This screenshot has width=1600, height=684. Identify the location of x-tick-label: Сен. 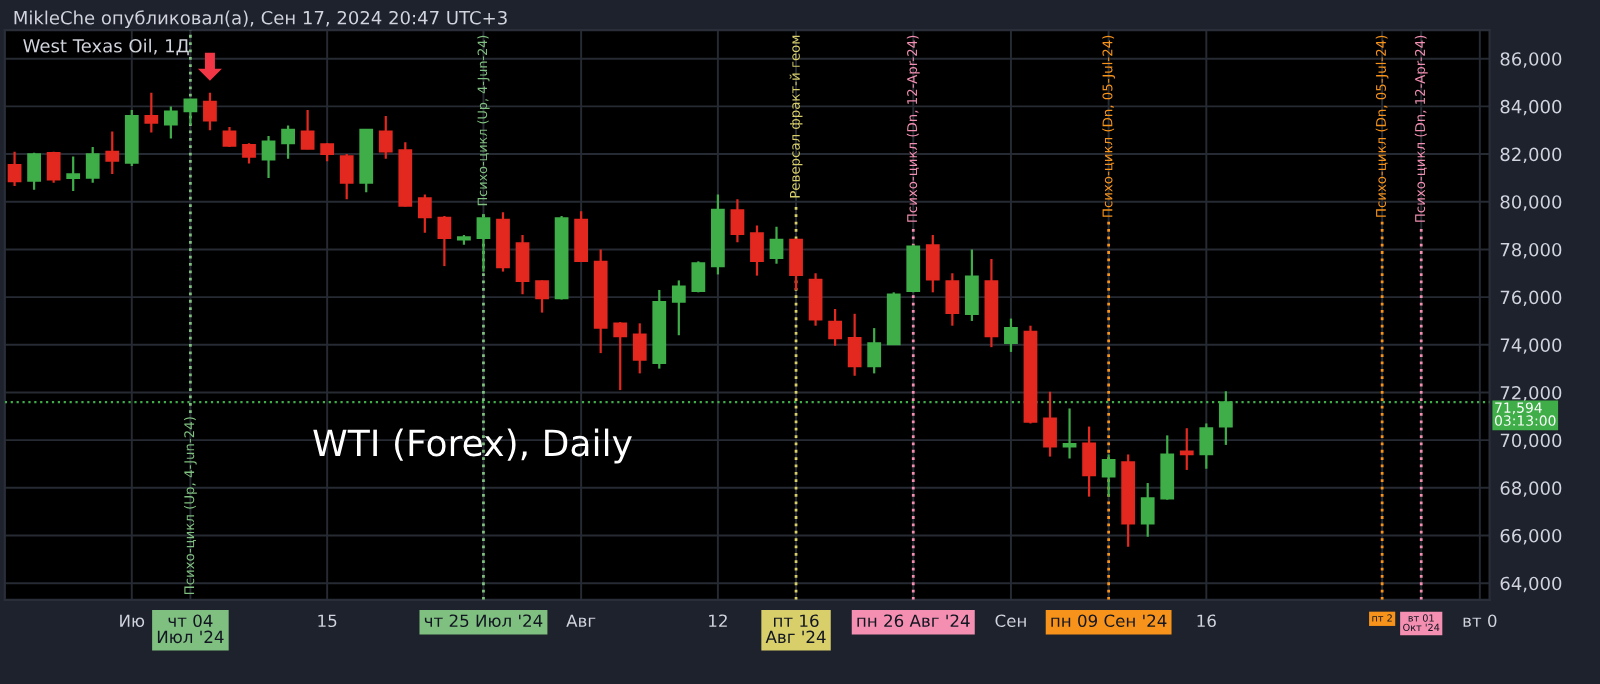
(1010, 621).